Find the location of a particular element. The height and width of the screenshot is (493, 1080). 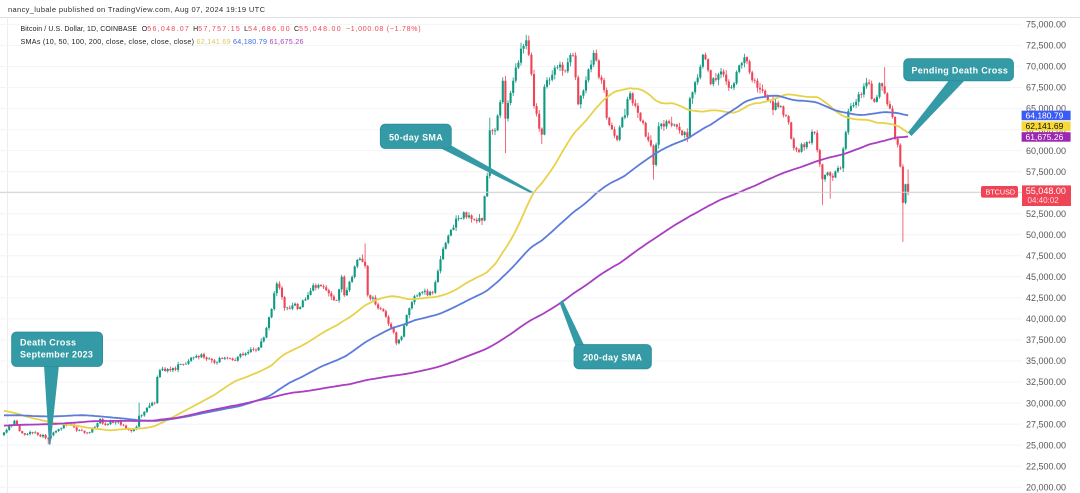

svg-text: 37,500.00 is located at coordinates (1046, 340).